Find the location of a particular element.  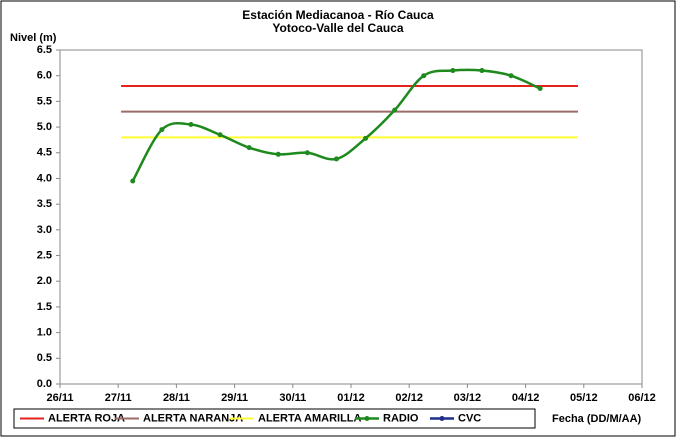

y-tick-label: 6.5 is located at coordinates (44, 50).